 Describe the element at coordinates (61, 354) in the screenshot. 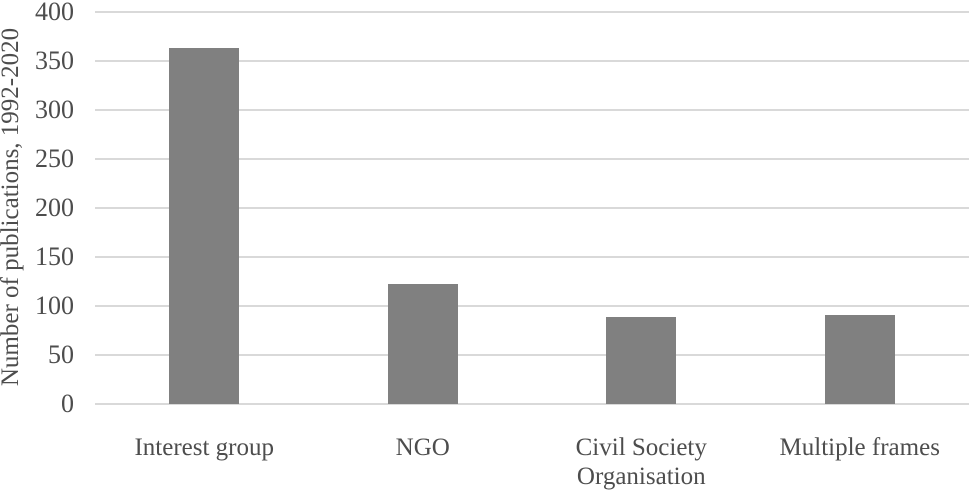

I see `y-tick-label: 50` at that location.